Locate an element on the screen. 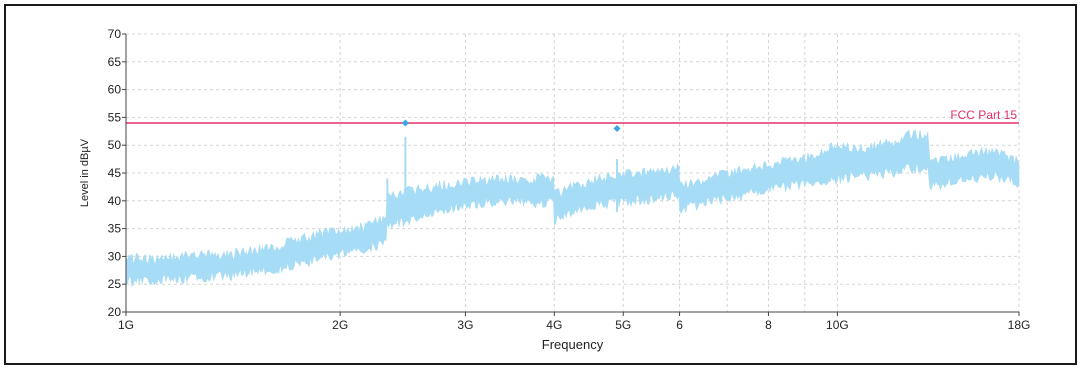 Image resolution: width=1083 pixels, height=371 pixels. x-tick-label: 6 is located at coordinates (679, 325).